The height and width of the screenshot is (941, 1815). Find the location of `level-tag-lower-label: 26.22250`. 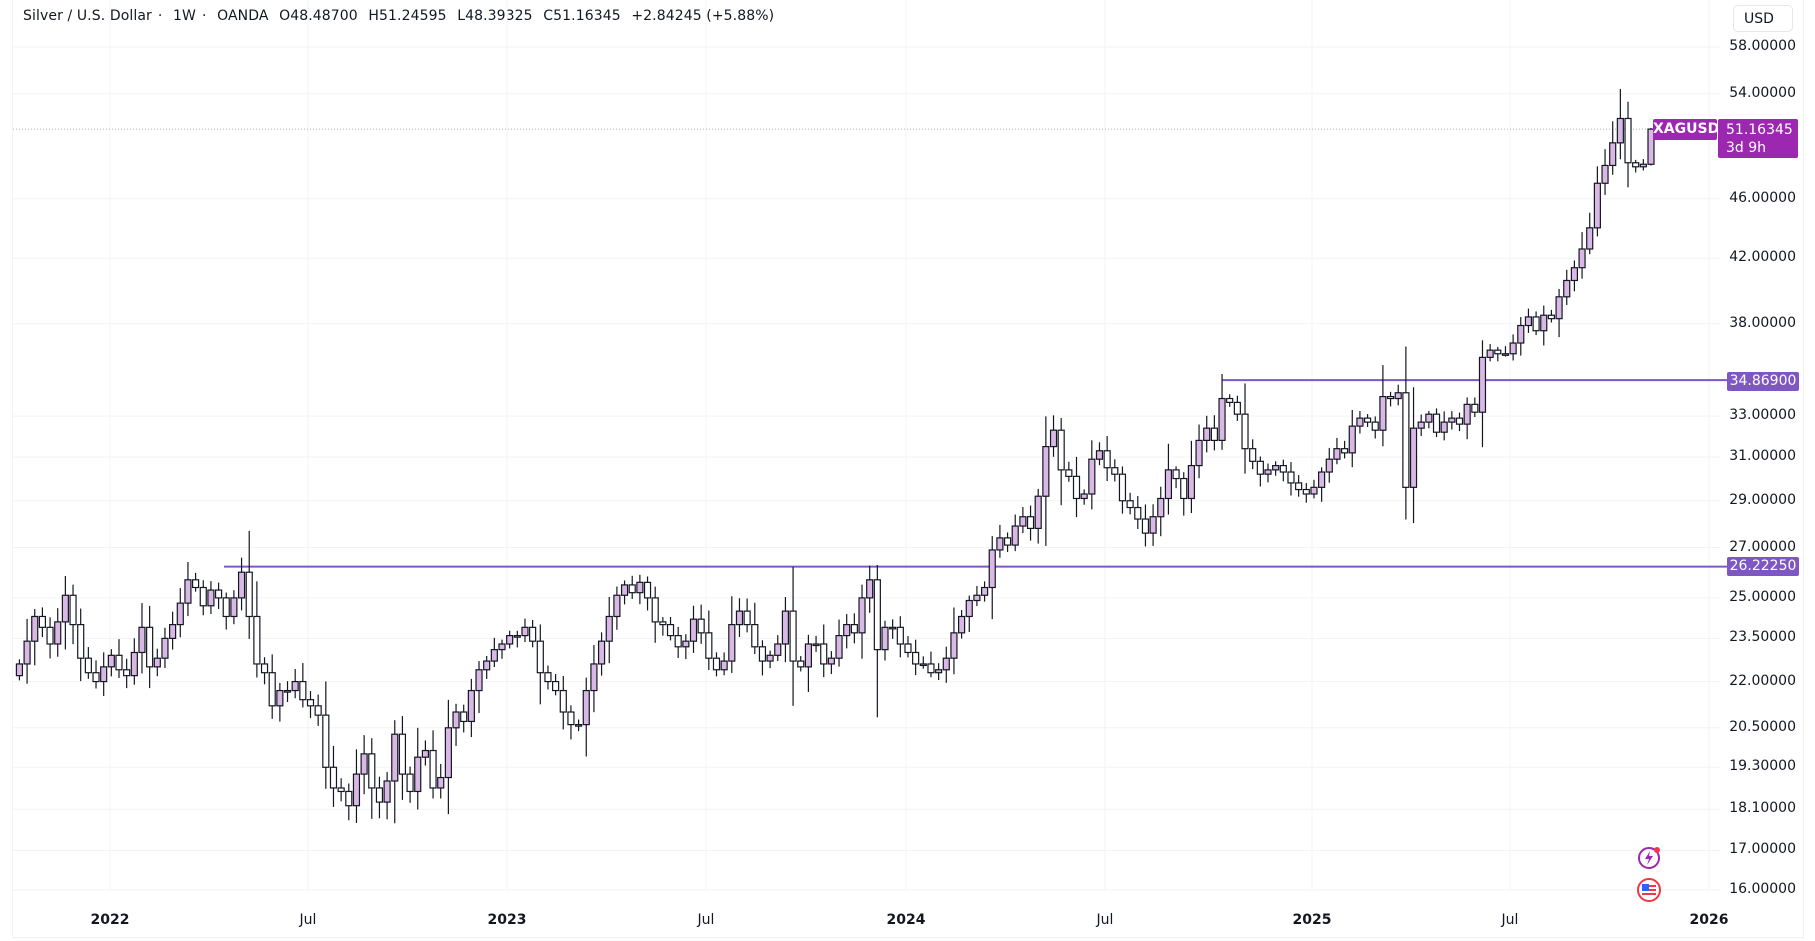

level-tag-lower-label: 26.22250 is located at coordinates (1763, 566).